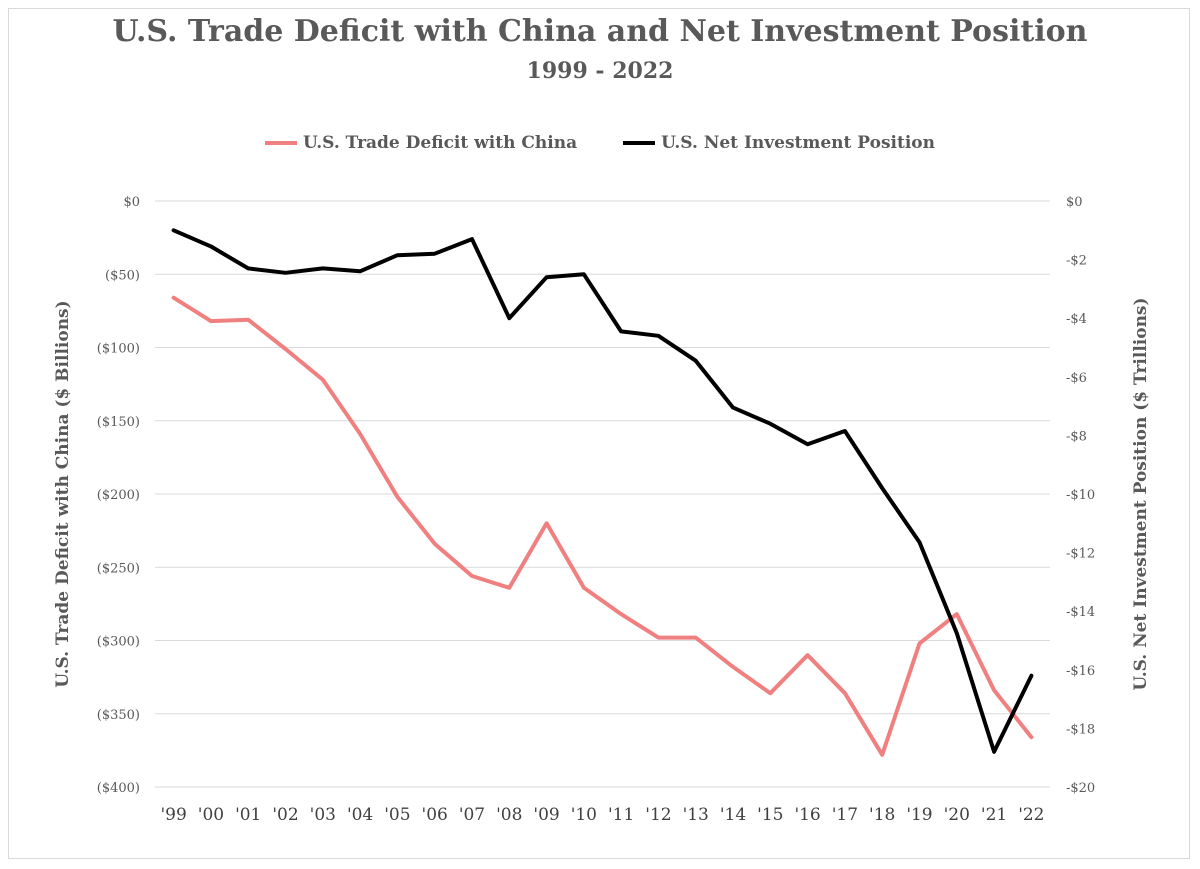  I want to click on x-tick-label: '99, so click(173, 815).